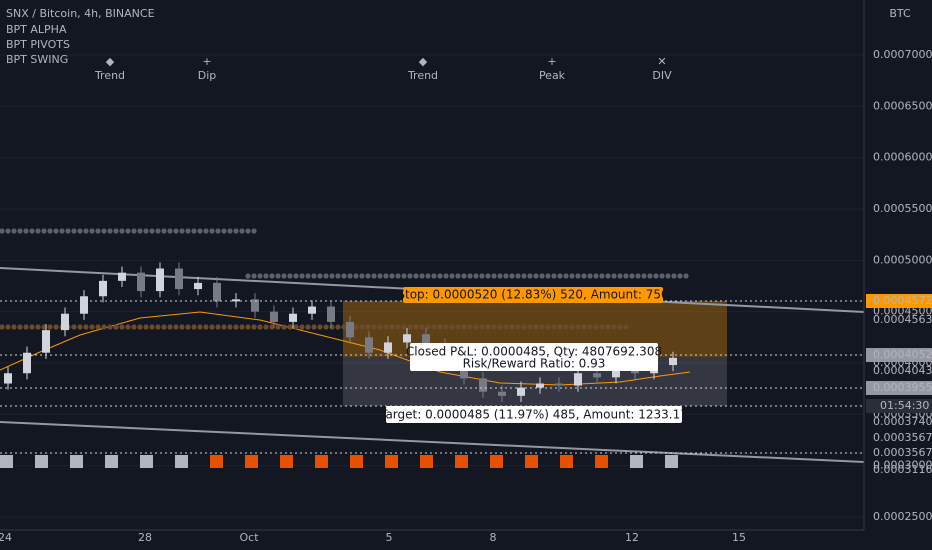 The width and height of the screenshot is (932, 550). What do you see at coordinates (383, 68) in the screenshot?
I see `signal-legend: ◆Trend+Dip◆Trend+Peak✕DIV` at bounding box center [383, 68].